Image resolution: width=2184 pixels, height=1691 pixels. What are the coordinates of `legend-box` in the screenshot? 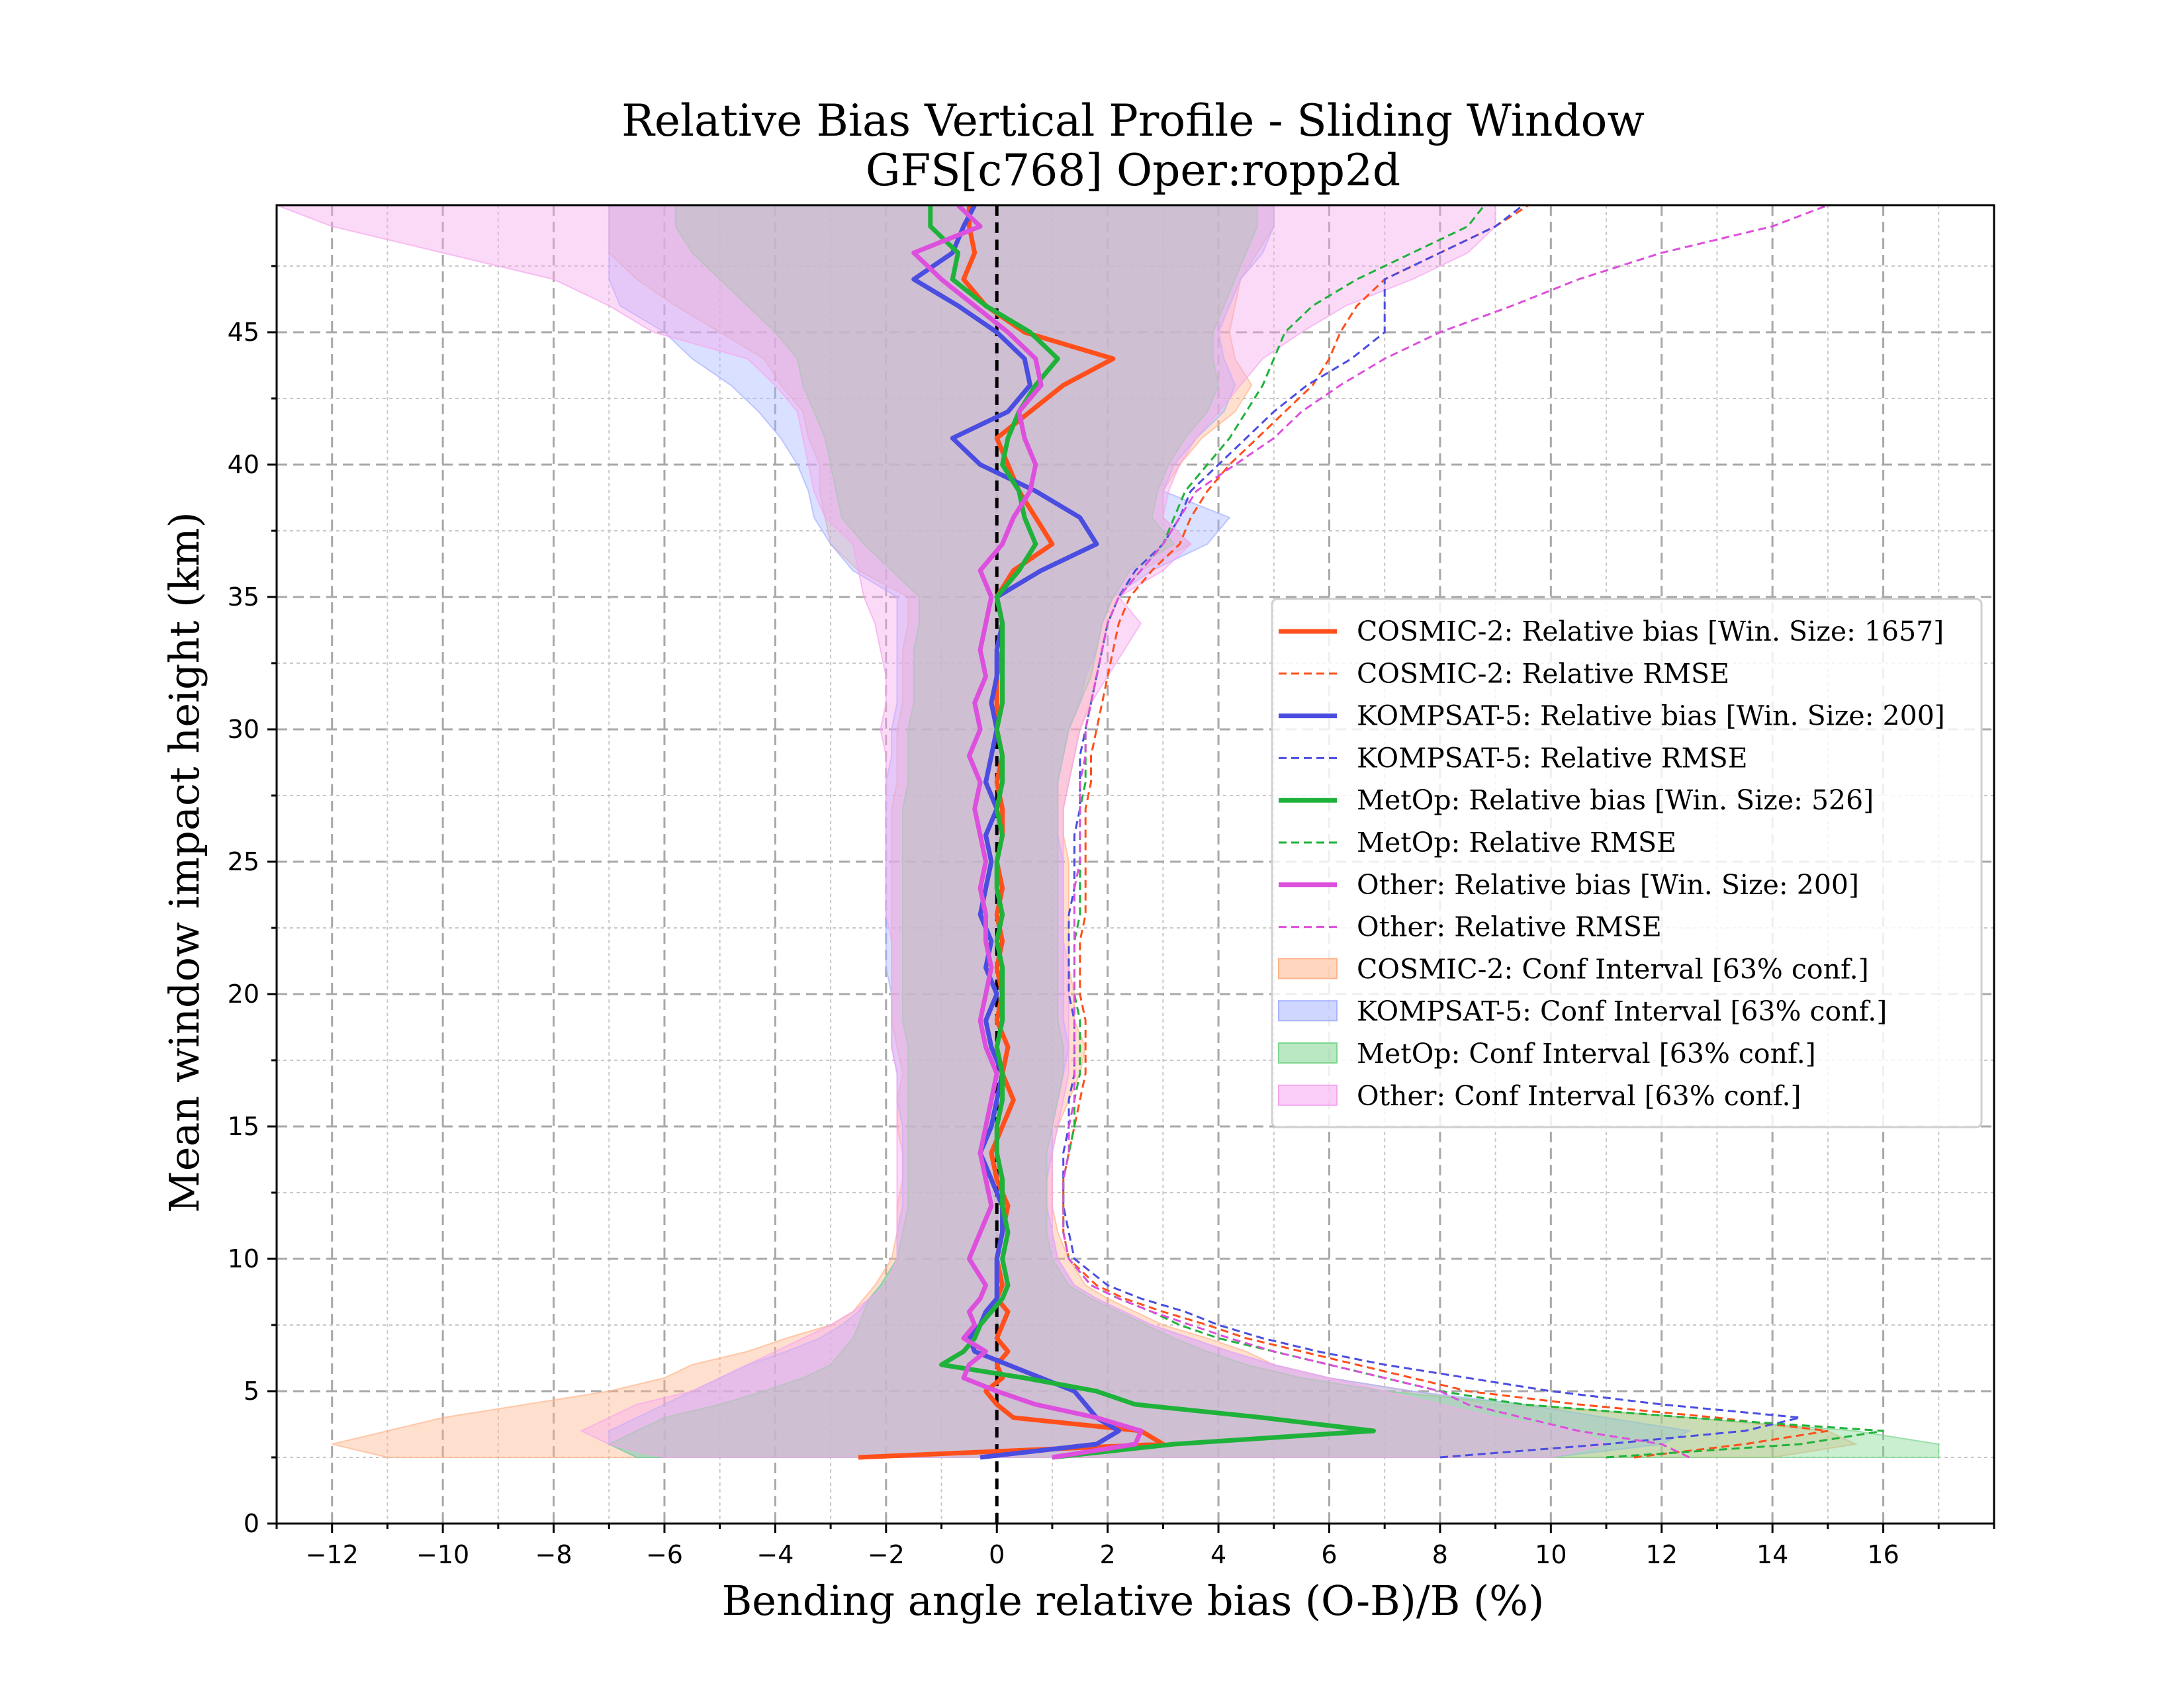 It's located at (1627, 863).